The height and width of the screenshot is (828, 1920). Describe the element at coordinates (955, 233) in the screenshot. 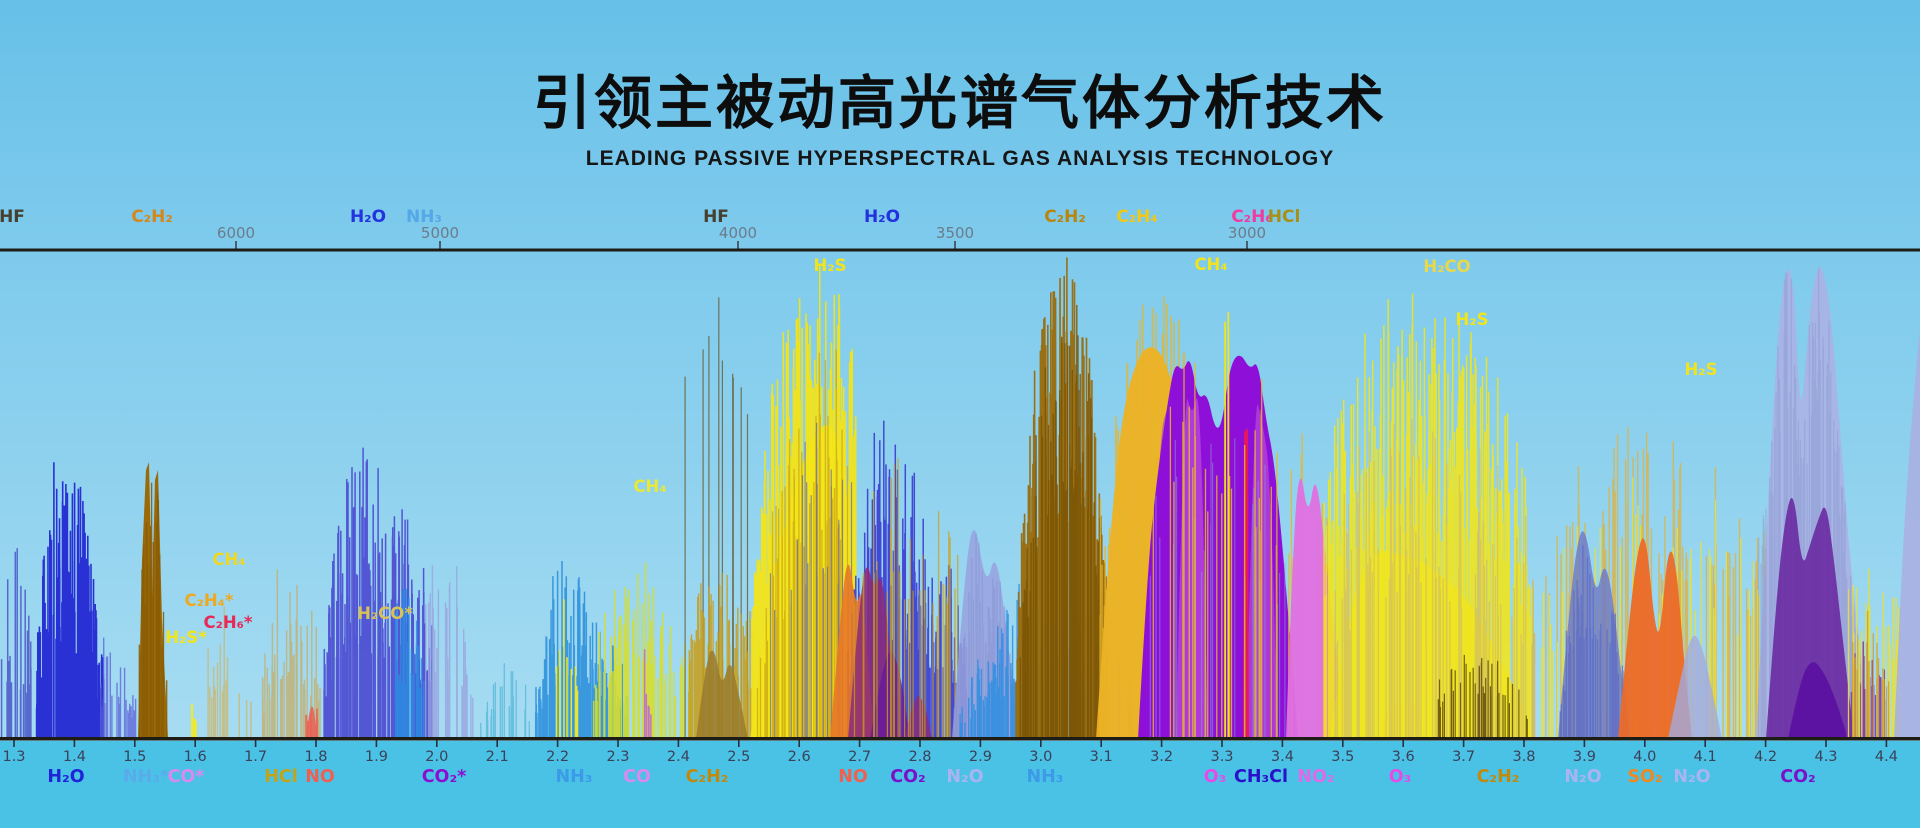

I see `top-tick-label: 3500` at that location.